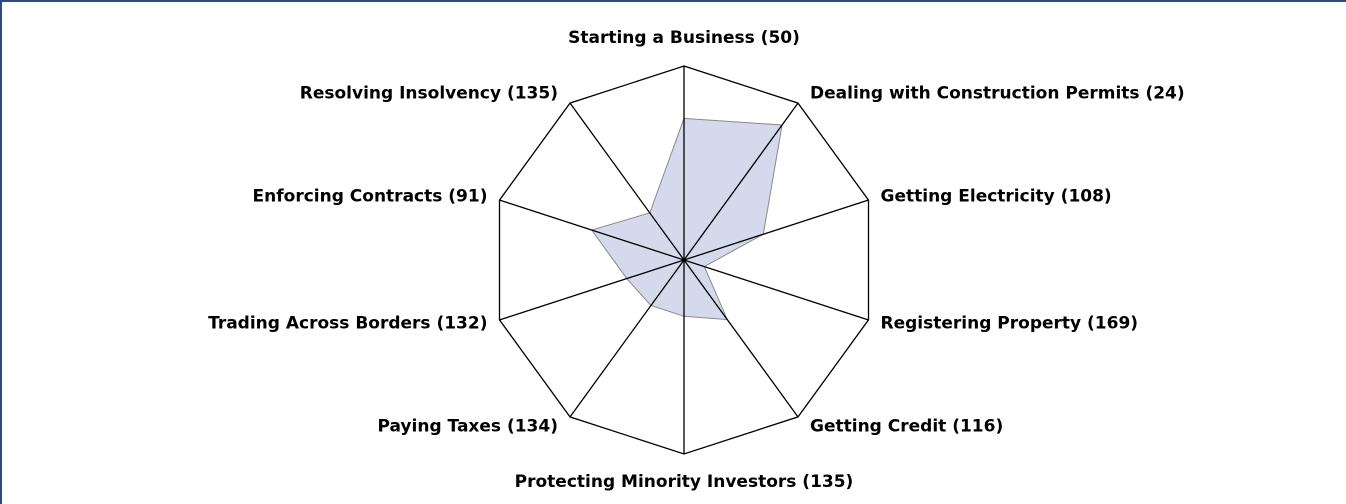  I want to click on axis-label: Enforcing Contracts (91), so click(370, 196).